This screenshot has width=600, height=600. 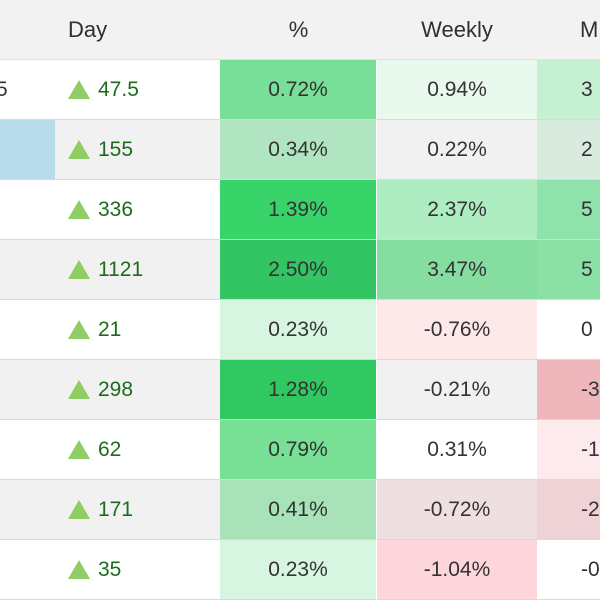 What do you see at coordinates (137, 210) in the screenshot?
I see `day-change-cell: 336` at bounding box center [137, 210].